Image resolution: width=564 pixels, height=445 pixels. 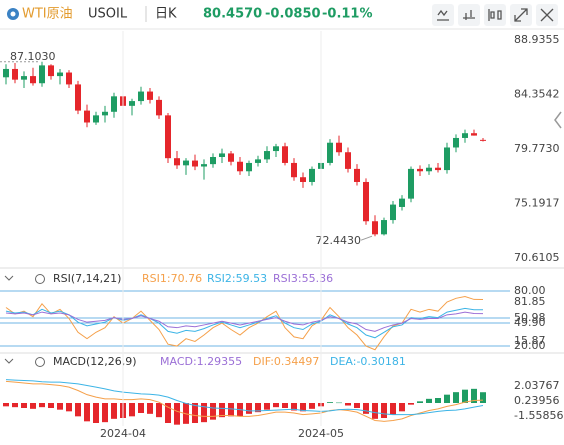 What do you see at coordinates (368, 361) in the screenshot?
I see `legend-label: DEA:-0.30181` at bounding box center [368, 361].